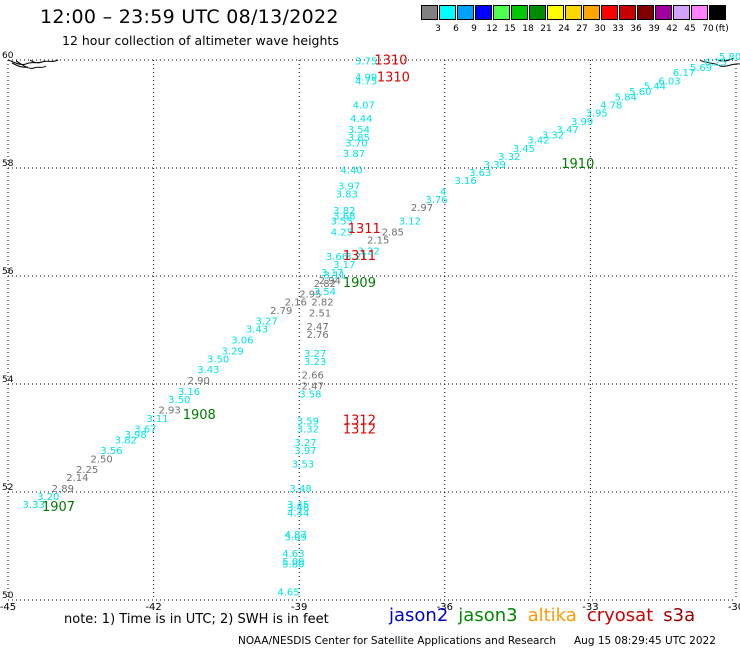 The width and height of the screenshot is (740, 650). I want to click on legend-label: 18, so click(528, 29).